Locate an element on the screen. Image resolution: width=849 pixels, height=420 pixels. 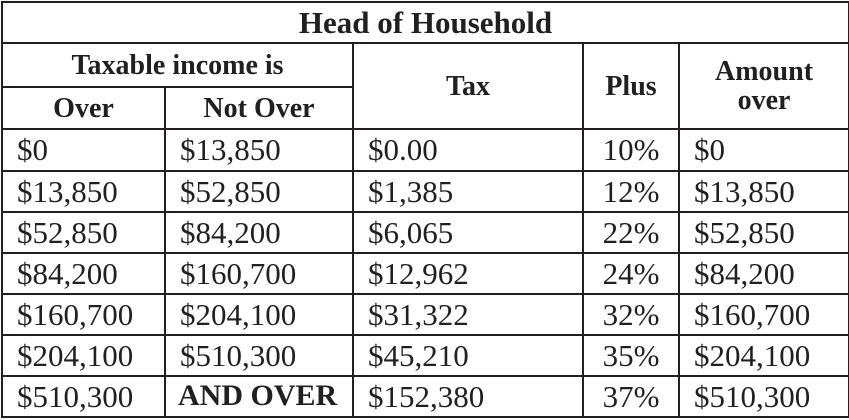
table-row: $204,100 $510,300 $45,210 35% $204,100 is located at coordinates (425, 355).